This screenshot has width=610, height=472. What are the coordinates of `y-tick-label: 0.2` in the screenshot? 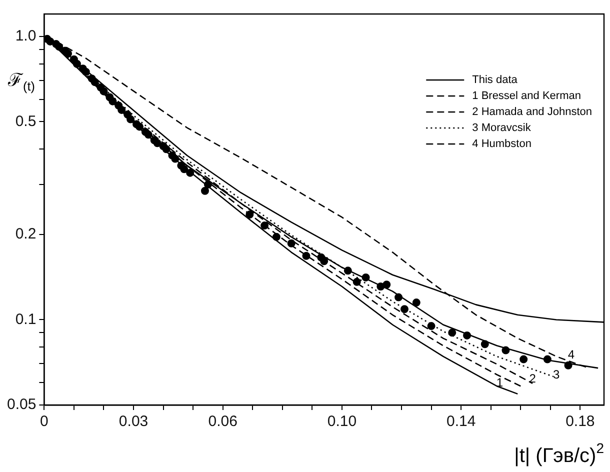 It's located at (25, 234).